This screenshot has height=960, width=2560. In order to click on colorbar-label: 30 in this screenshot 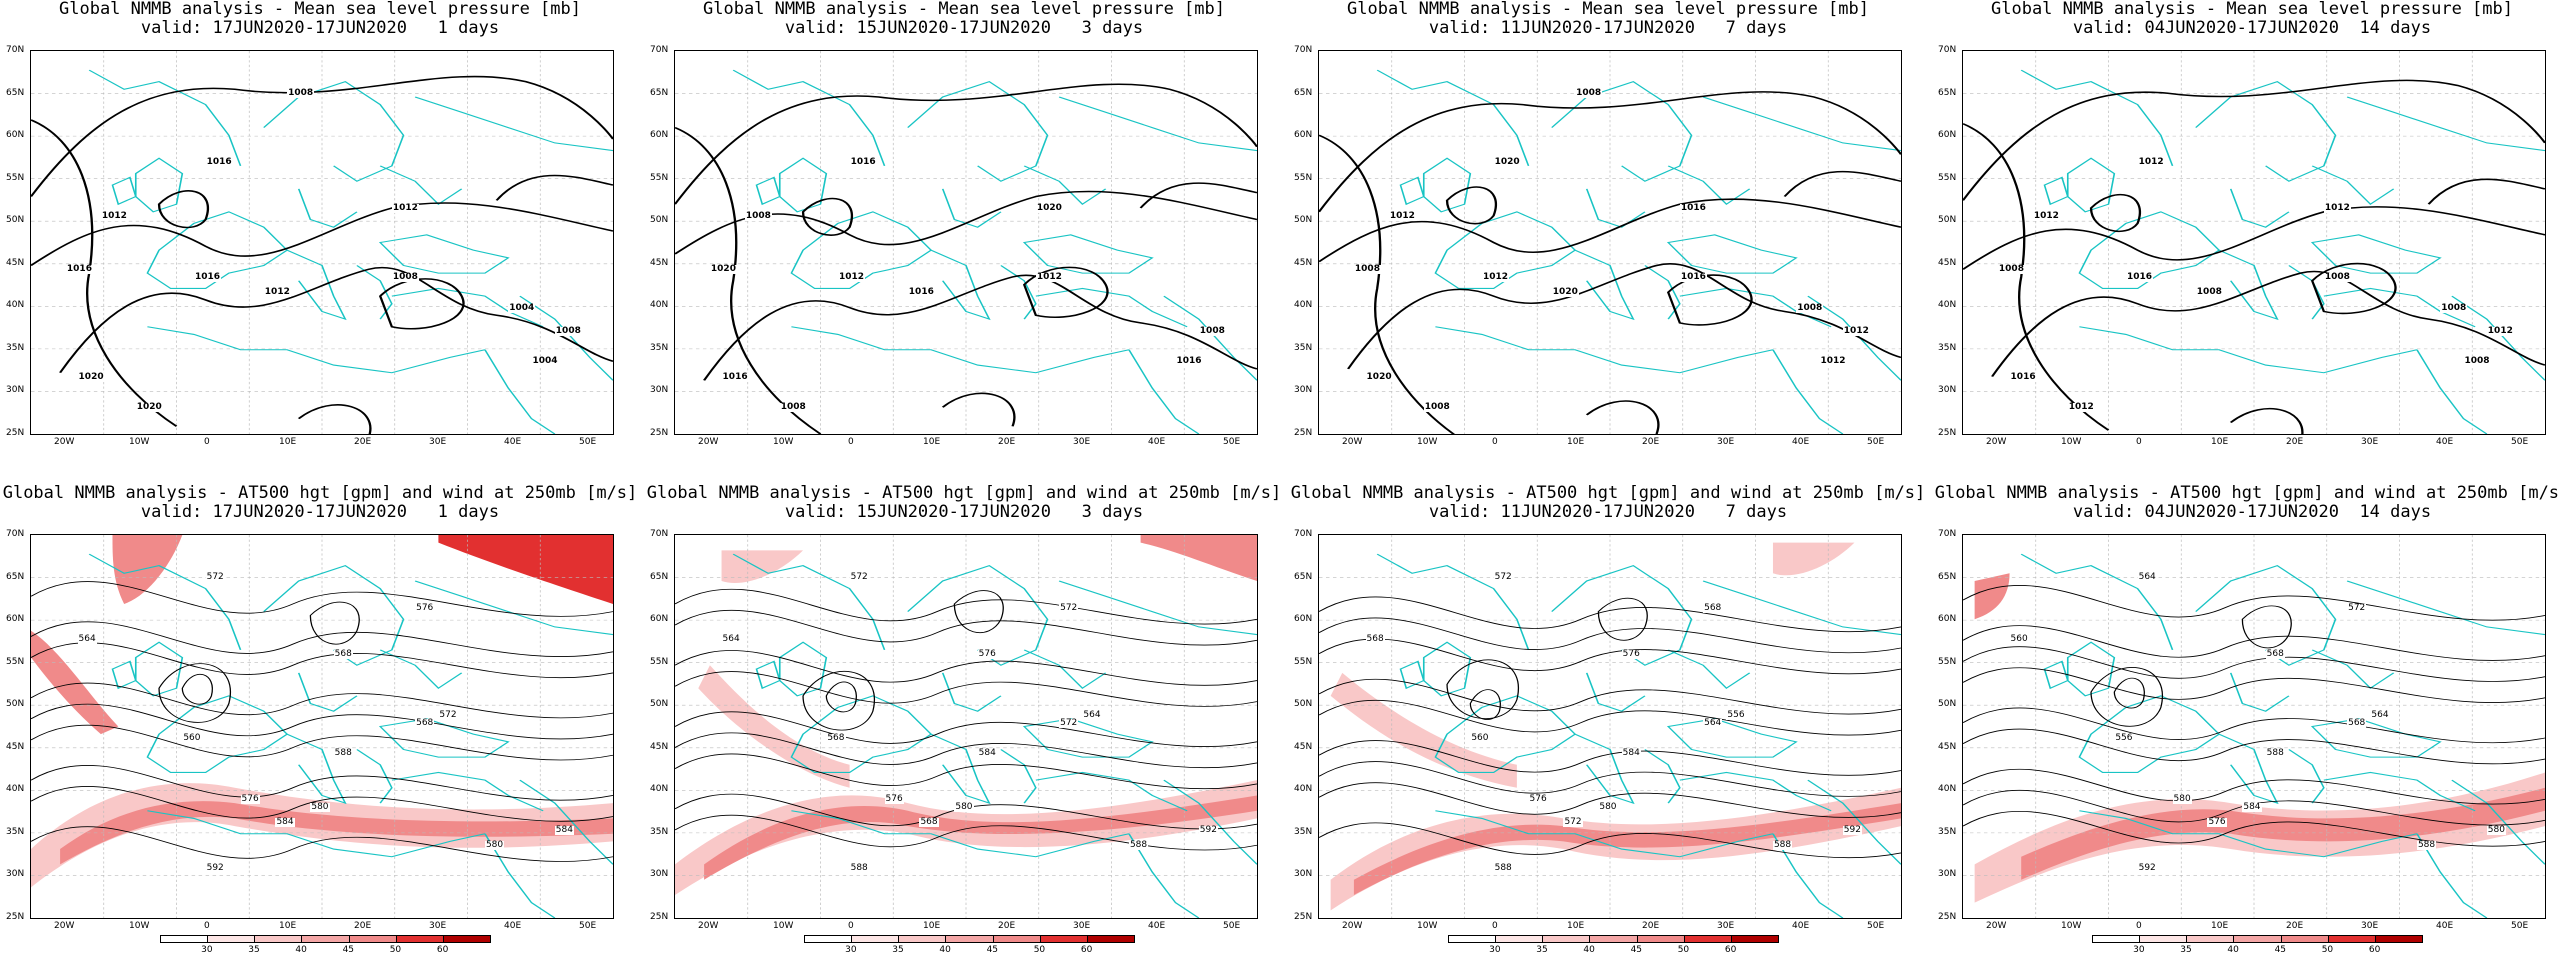, I will do `click(207, 950)`.